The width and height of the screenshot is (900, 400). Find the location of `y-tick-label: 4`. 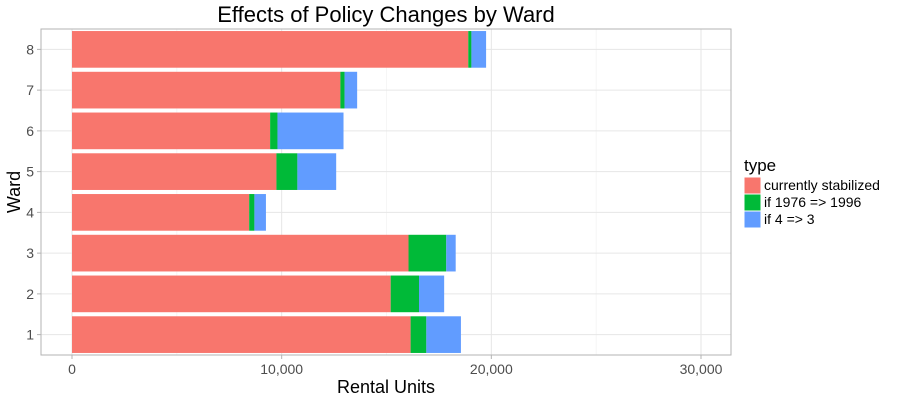

y-tick-label: 4 is located at coordinates (30, 212).